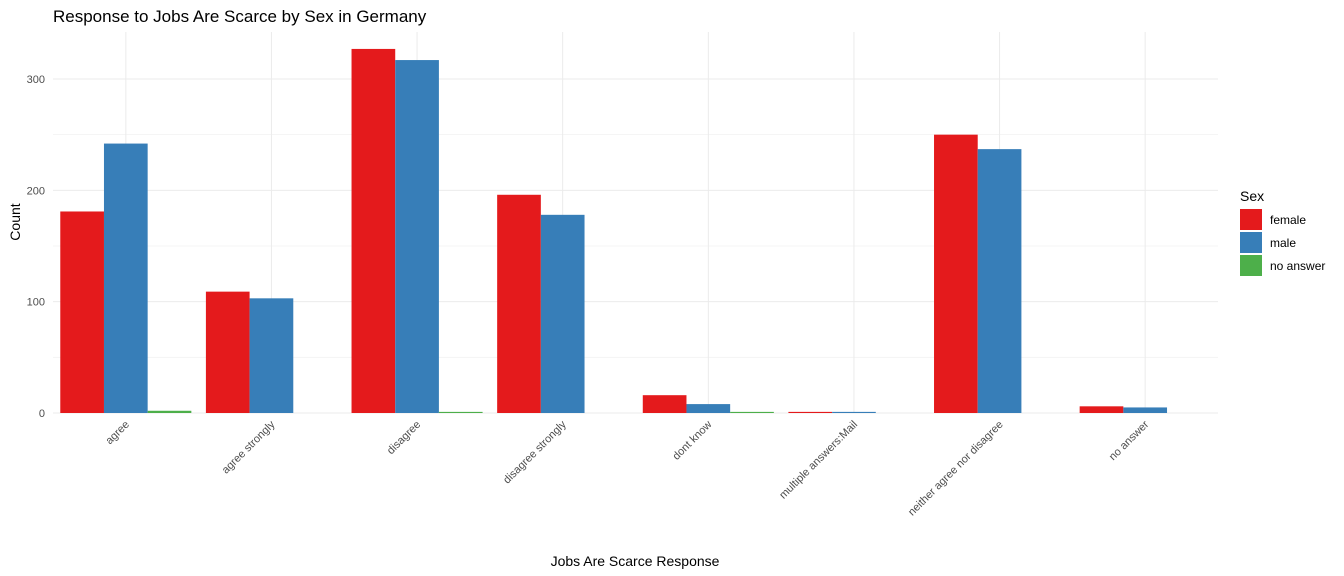 Image resolution: width=1344 pixels, height=576 pixels. I want to click on legend-key-male, so click(1251, 242).